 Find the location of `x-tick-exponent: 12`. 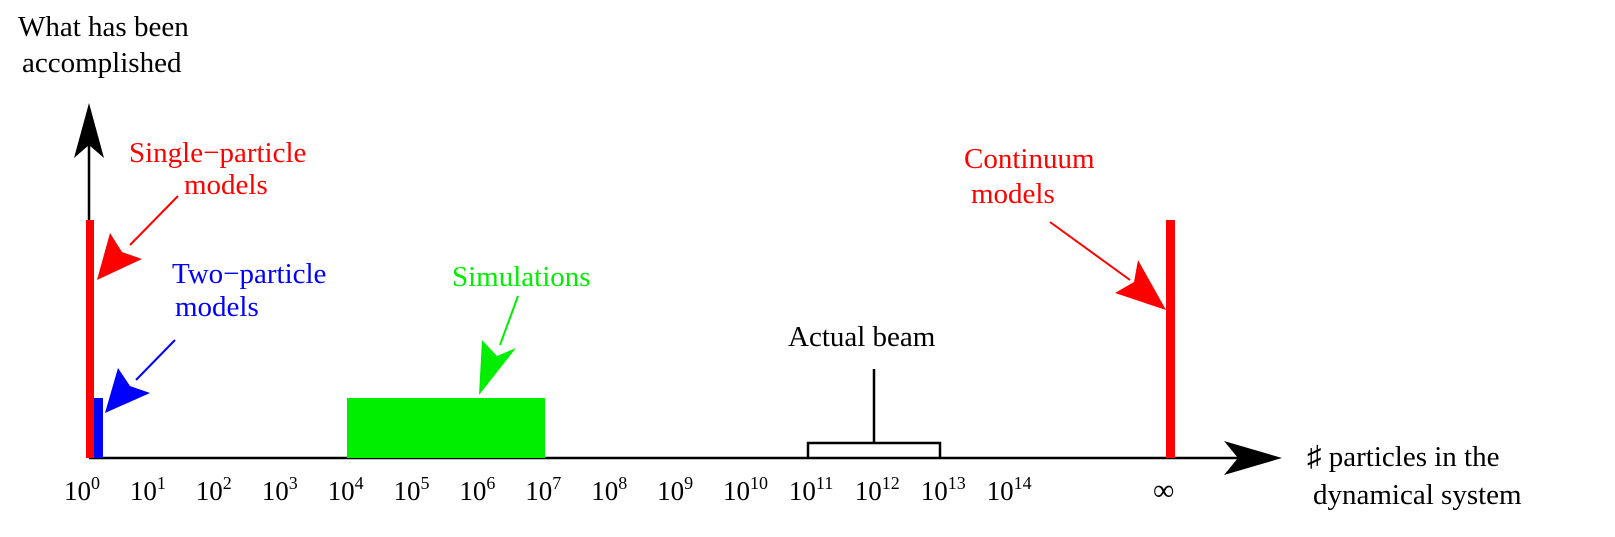

x-tick-exponent: 12 is located at coordinates (891, 483).